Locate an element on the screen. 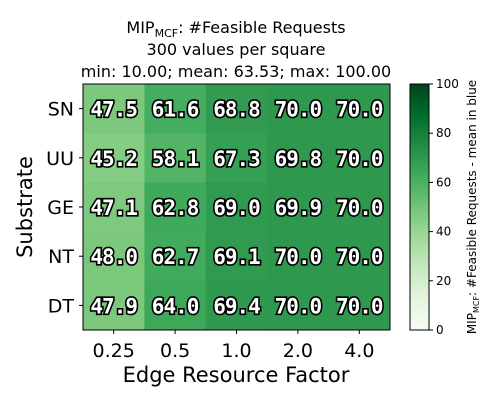 This screenshot has height=400, width=500. heatmap-value-label: 69.4 is located at coordinates (236, 306).